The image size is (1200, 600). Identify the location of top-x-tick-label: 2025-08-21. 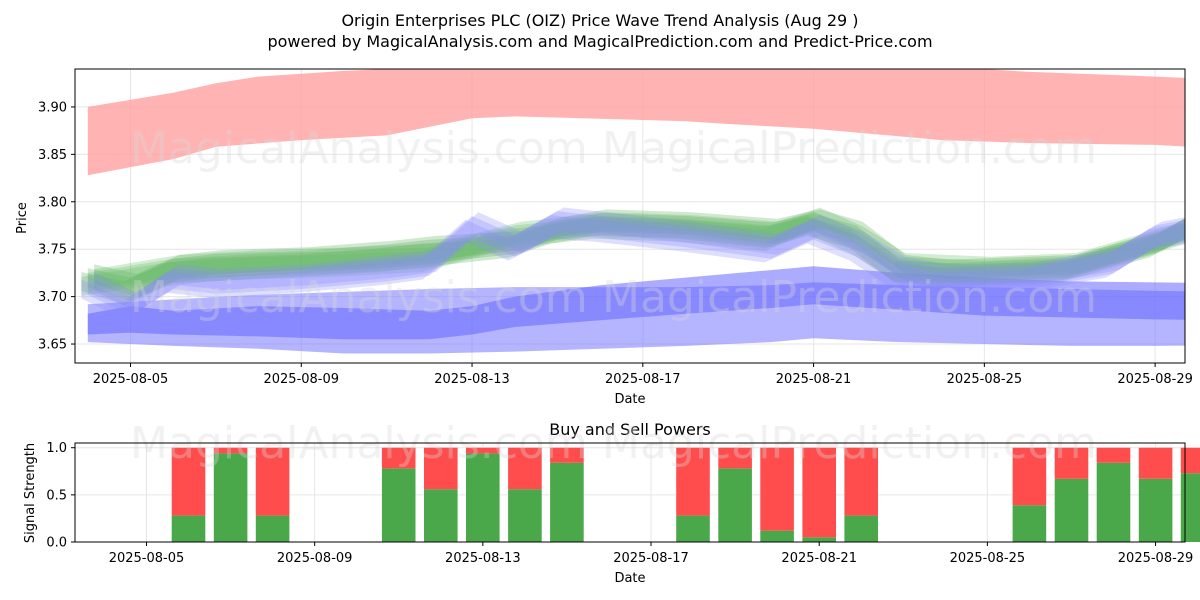
(814, 379).